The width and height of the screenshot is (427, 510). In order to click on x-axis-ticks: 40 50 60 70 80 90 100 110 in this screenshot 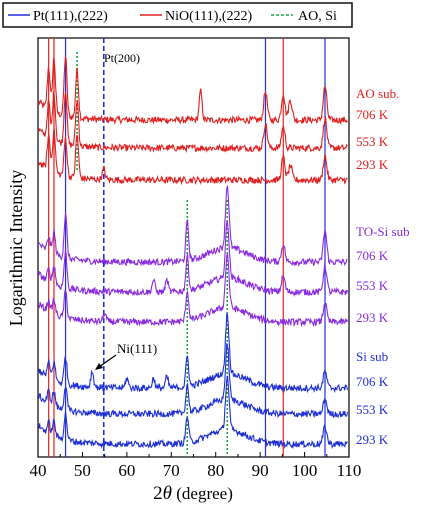, I will do `click(196, 466)`.